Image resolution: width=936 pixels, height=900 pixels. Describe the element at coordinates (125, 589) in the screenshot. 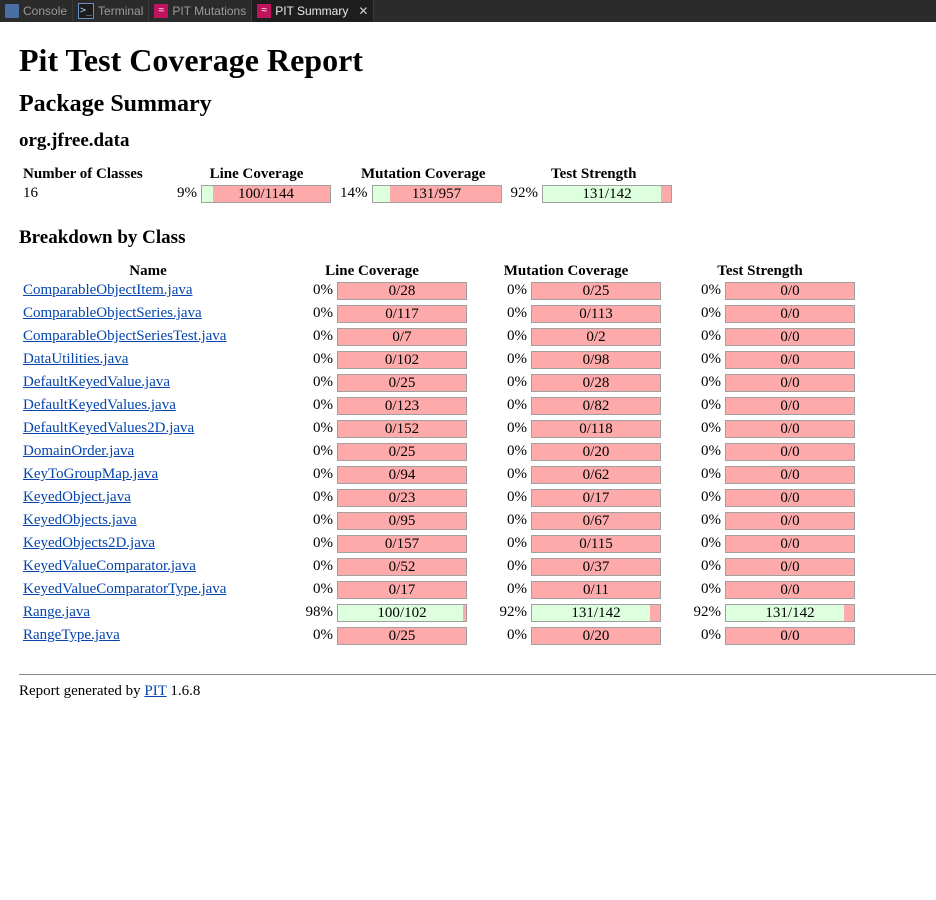

I see `class-link: KeyedValueComparatorType.java` at that location.